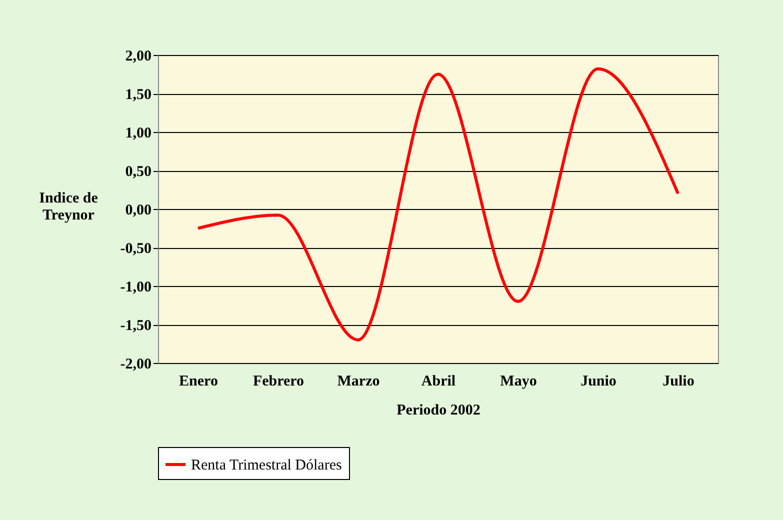  I want to click on x-tick-label: Febrero, so click(278, 382).